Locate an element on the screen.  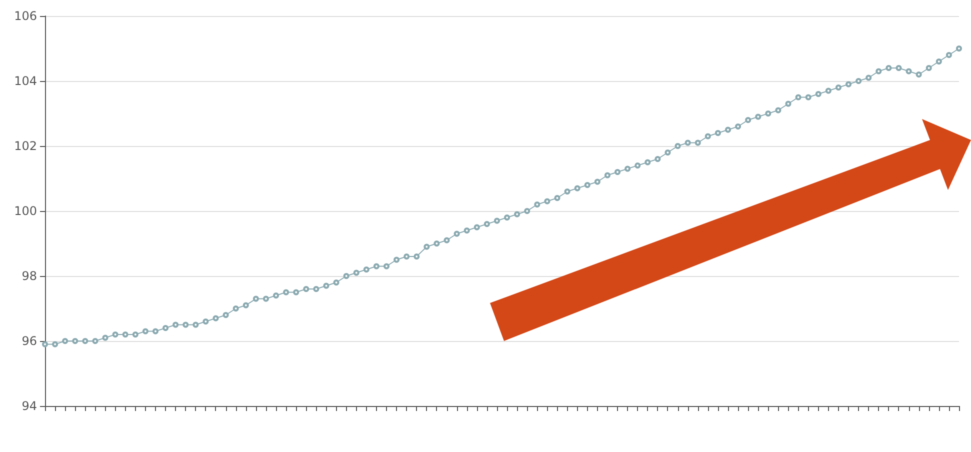
y-tick-label: 102 is located at coordinates (25, 146).